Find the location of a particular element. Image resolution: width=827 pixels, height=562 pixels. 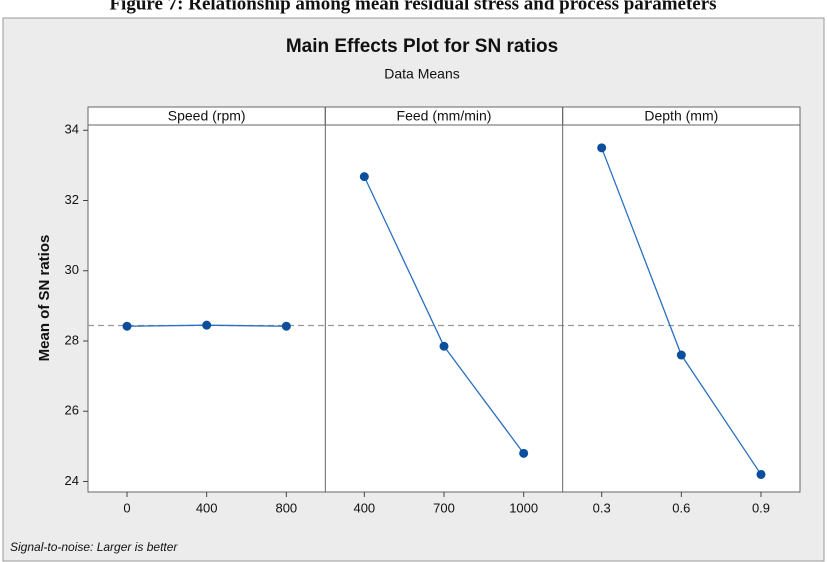

y-tick-label: 34 is located at coordinates (72, 129).